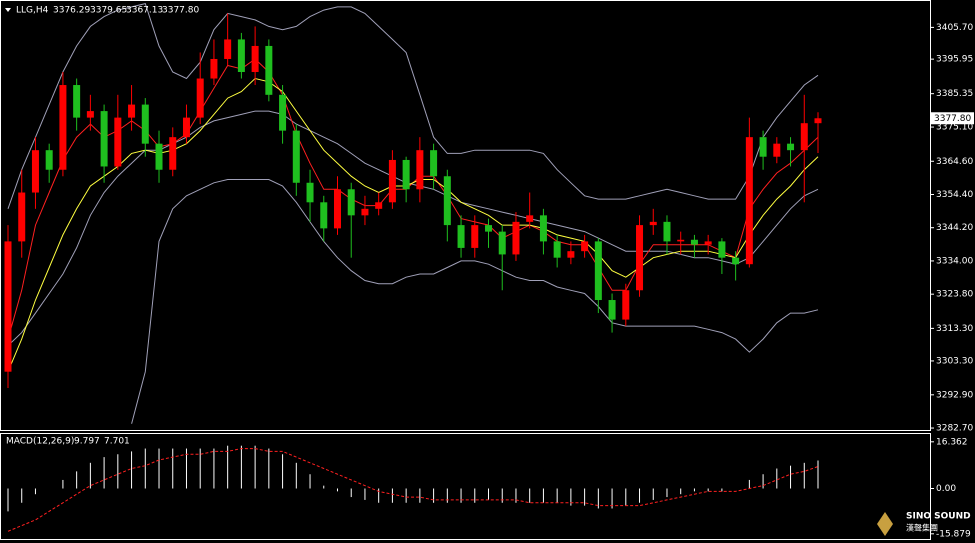 This screenshot has height=543, width=975. What do you see at coordinates (953, 534) in the screenshot?
I see `y-tick-label: -15.879` at bounding box center [953, 534].